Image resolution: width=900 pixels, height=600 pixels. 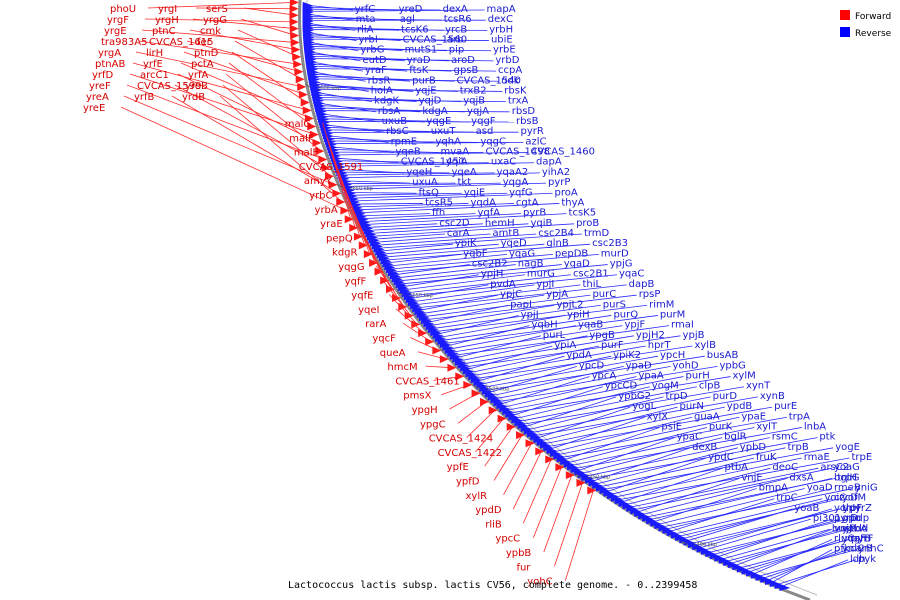 What do you see at coordinates (820, 488) in the screenshot?
I see `reverse-gene-label-yoad: yoaD` at bounding box center [820, 488].